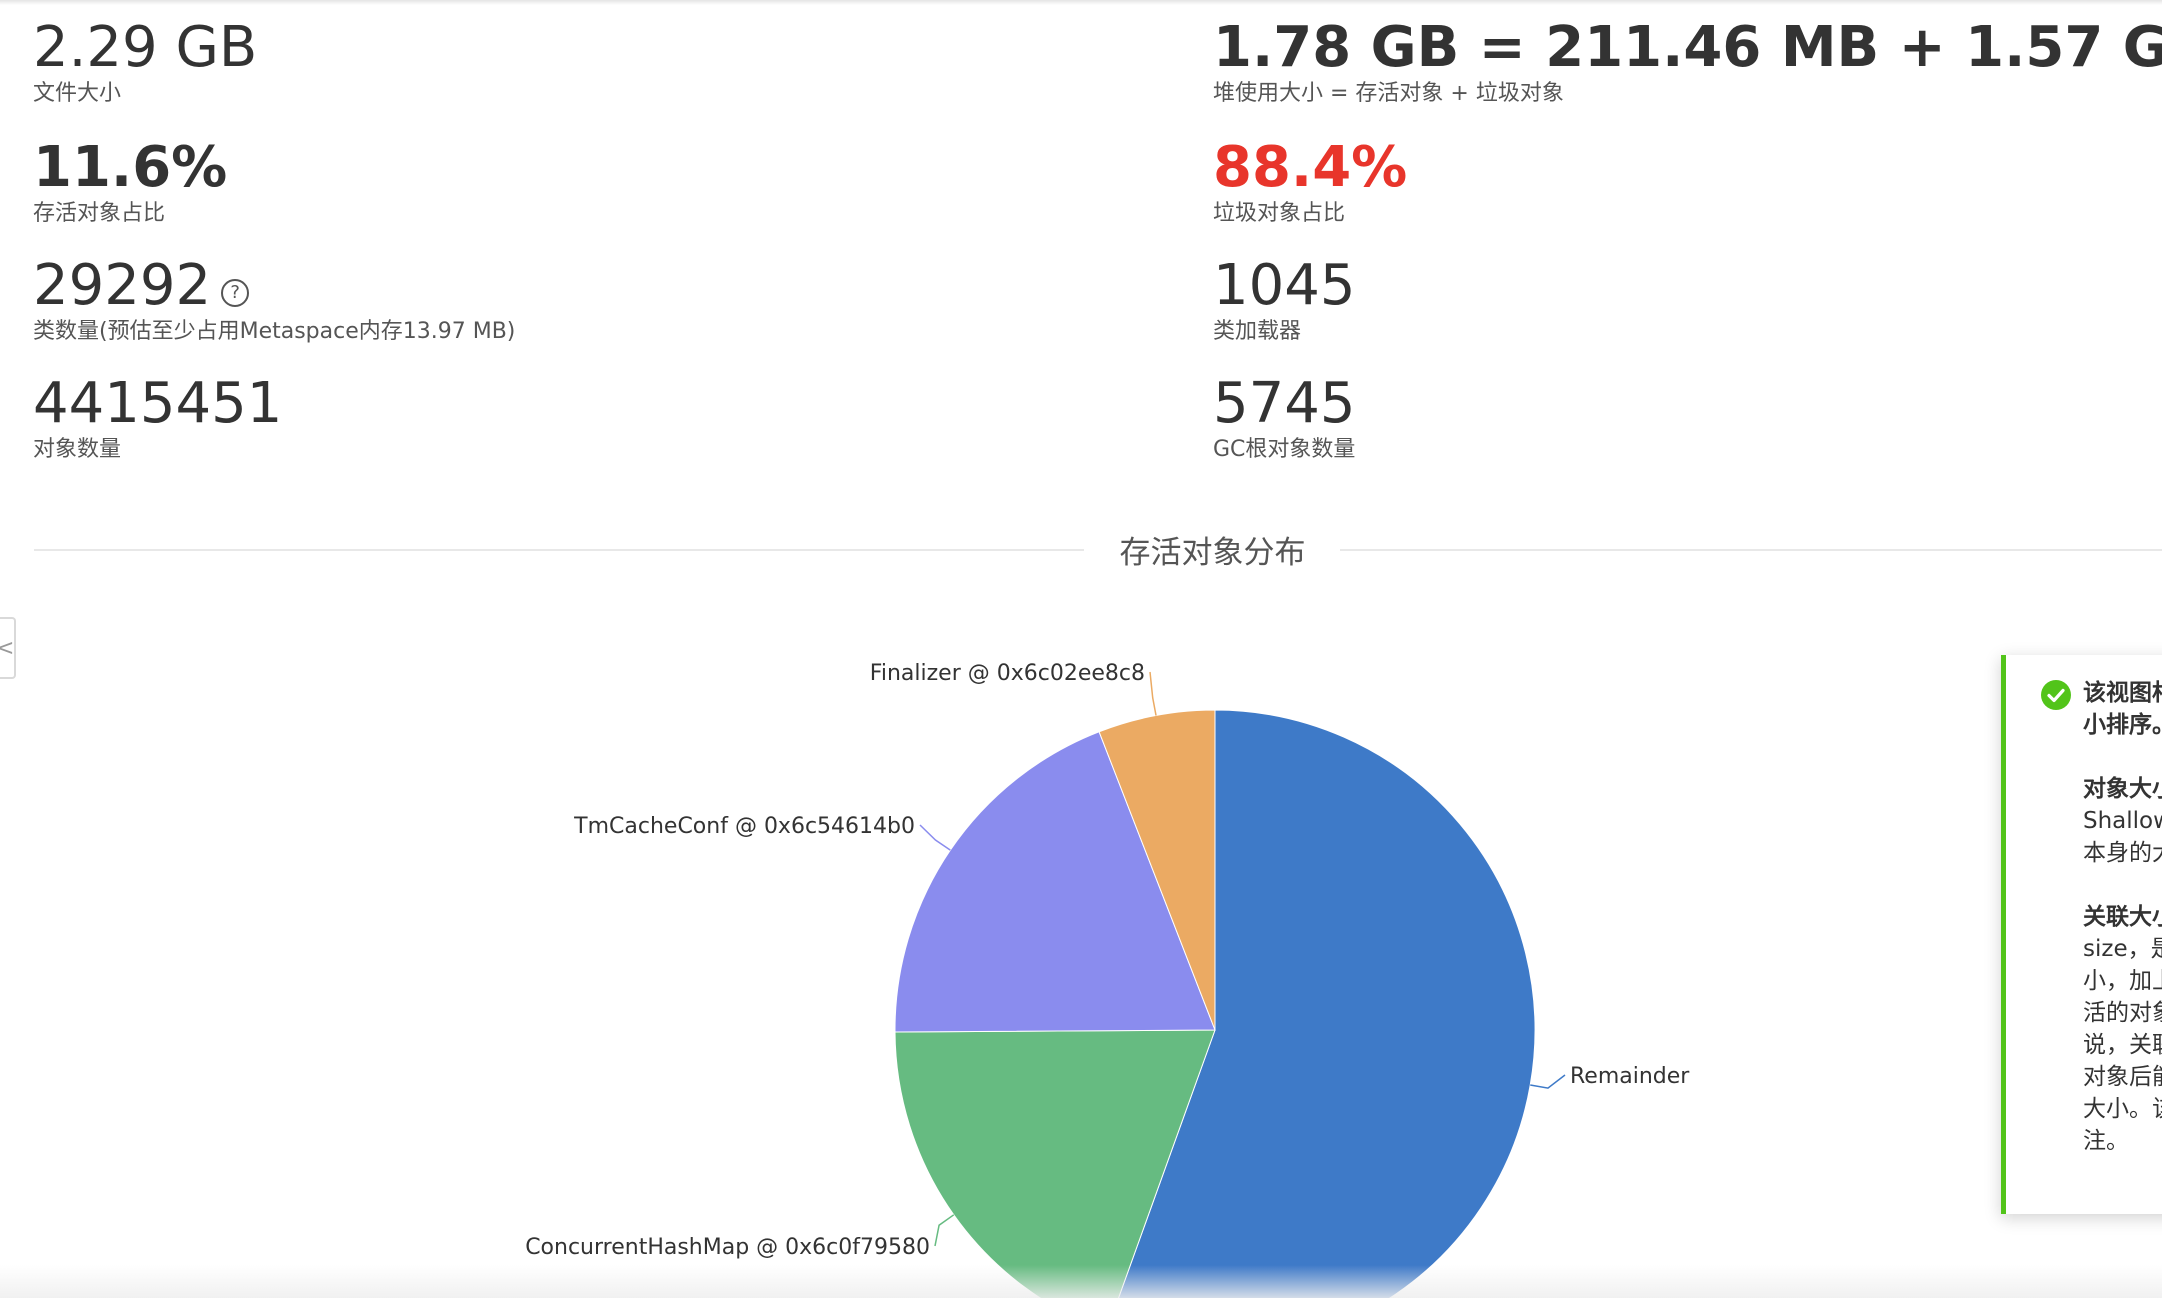 The height and width of the screenshot is (1302, 2162). What do you see at coordinates (1284, 285) in the screenshot?
I see `classloader-count-value: 1045` at bounding box center [1284, 285].